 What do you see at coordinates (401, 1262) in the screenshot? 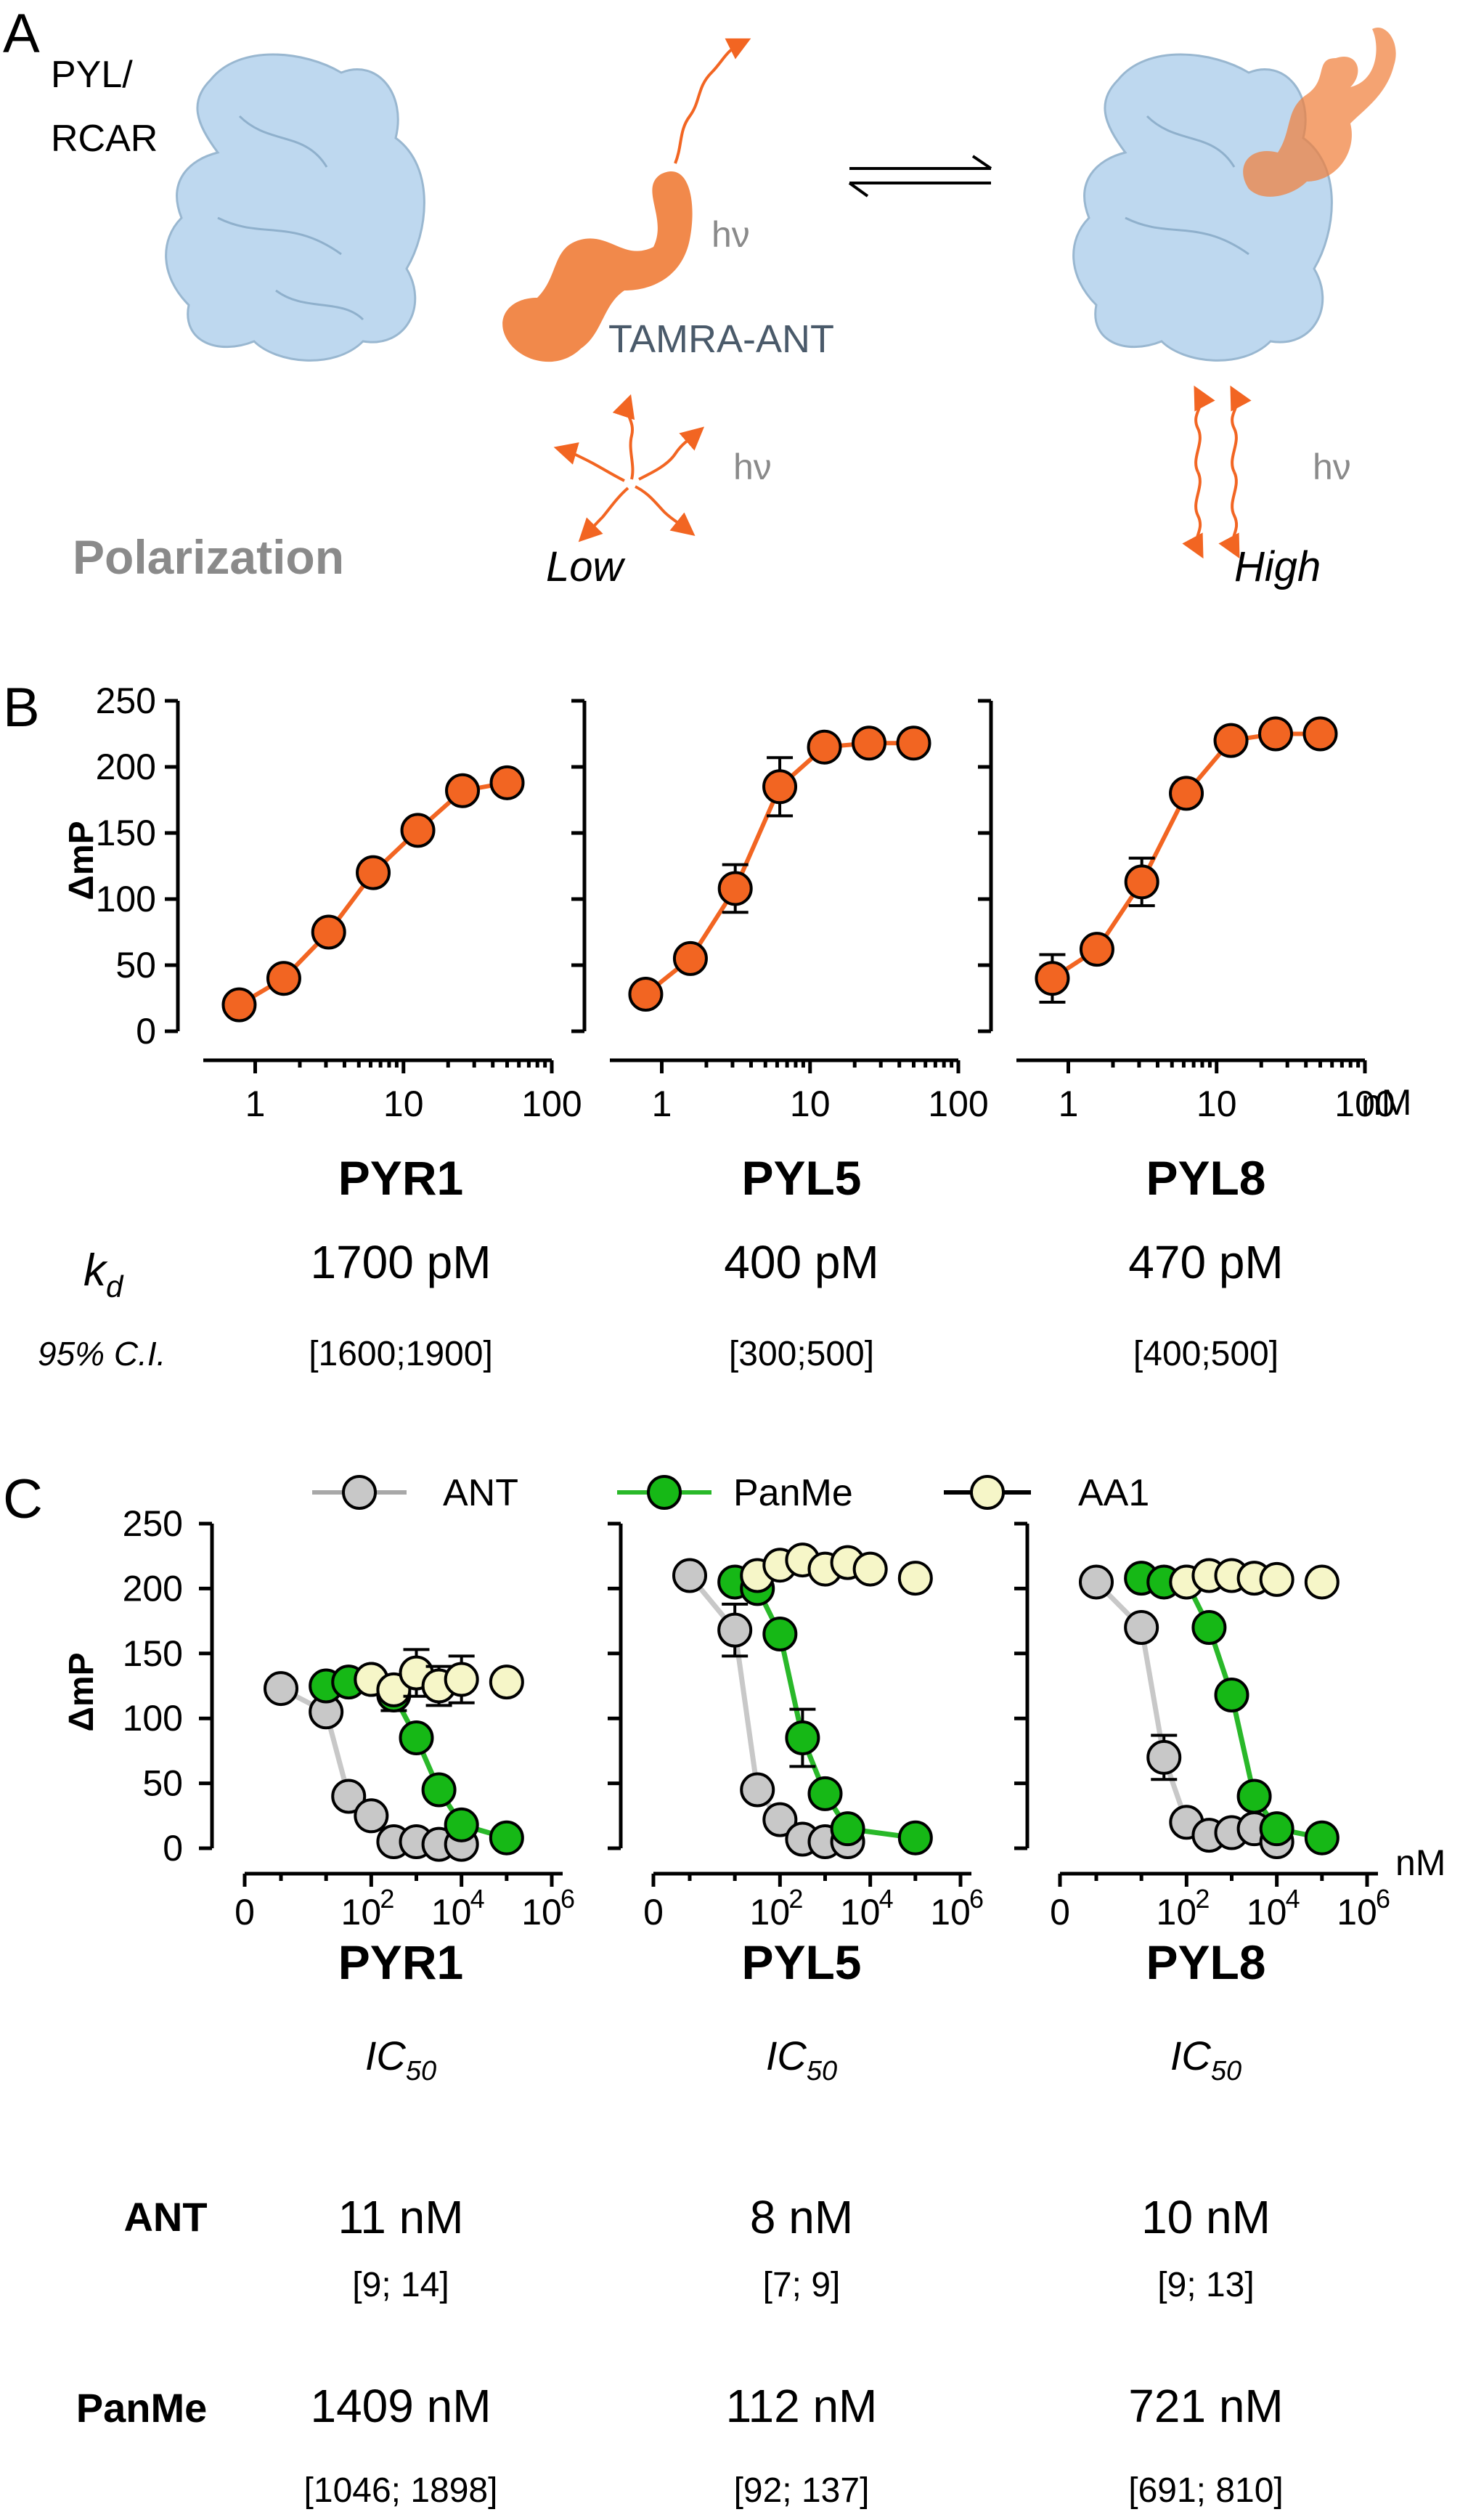
I see `kd-value-pyr1: 1700 pM` at bounding box center [401, 1262].